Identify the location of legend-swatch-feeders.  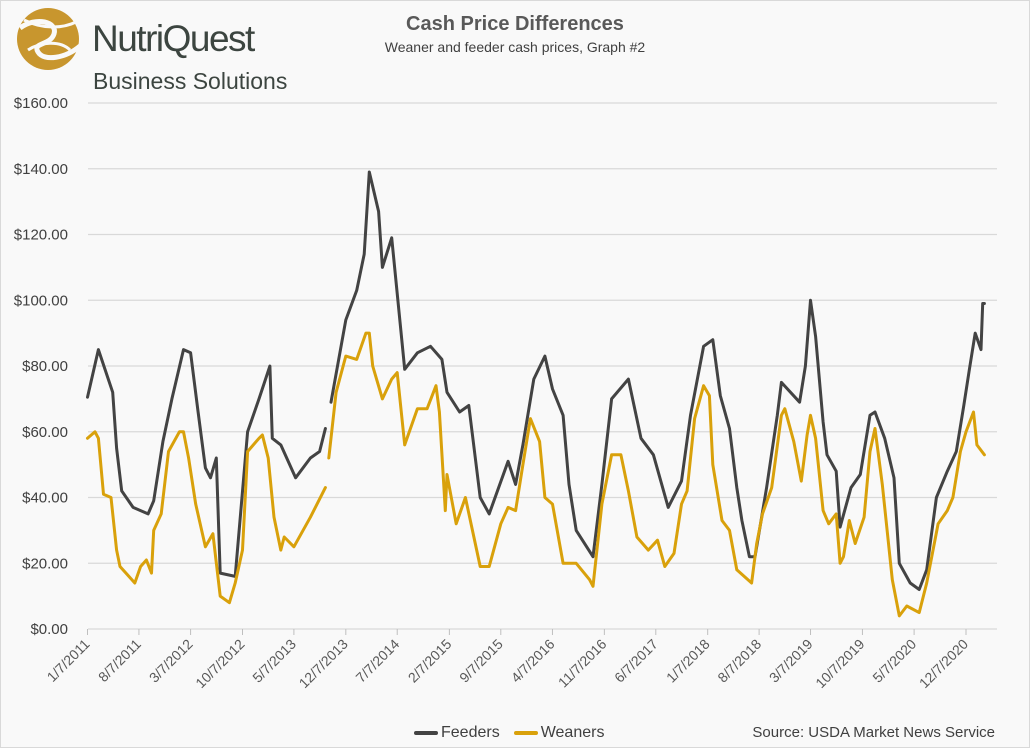
(426, 733).